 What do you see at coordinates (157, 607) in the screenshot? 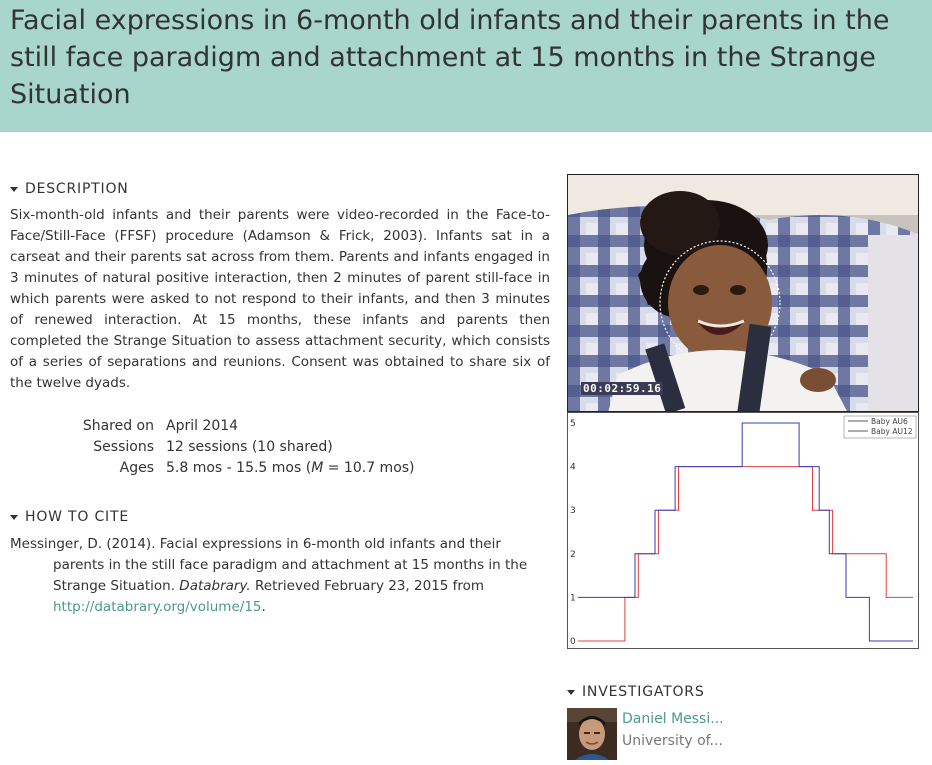
I see `citation-link: http://databrary.org/volume/15` at bounding box center [157, 607].